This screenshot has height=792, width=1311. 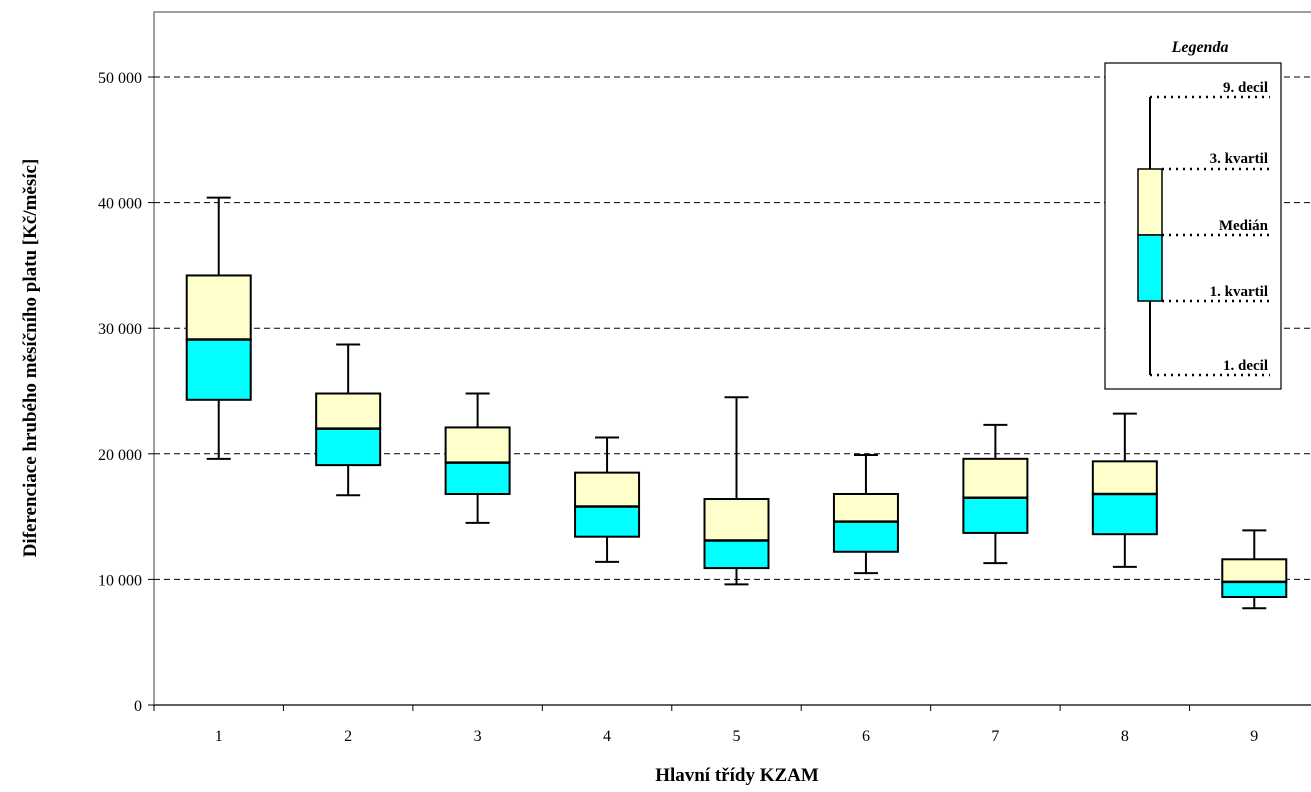 I want to click on legend-box-lower, so click(x=1150, y=268).